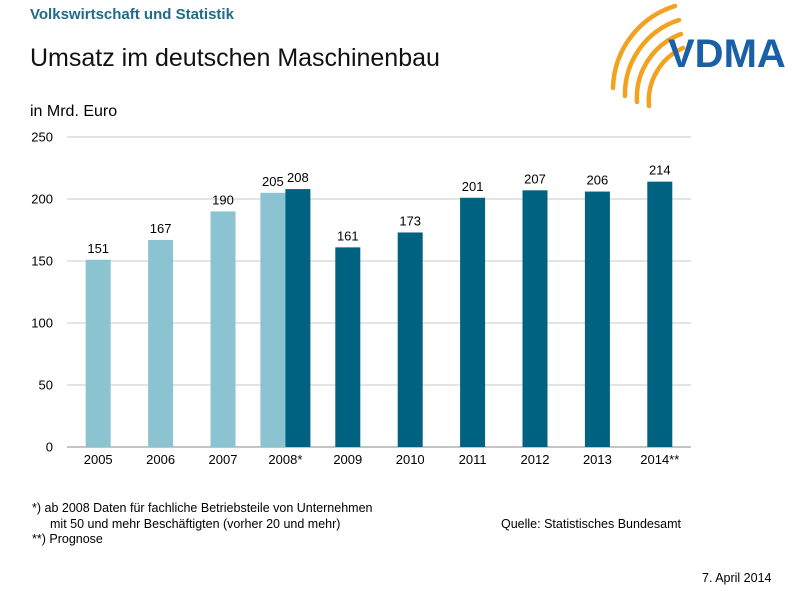 The height and width of the screenshot is (591, 800). I want to click on y-tick-label: 0, so click(49, 447).